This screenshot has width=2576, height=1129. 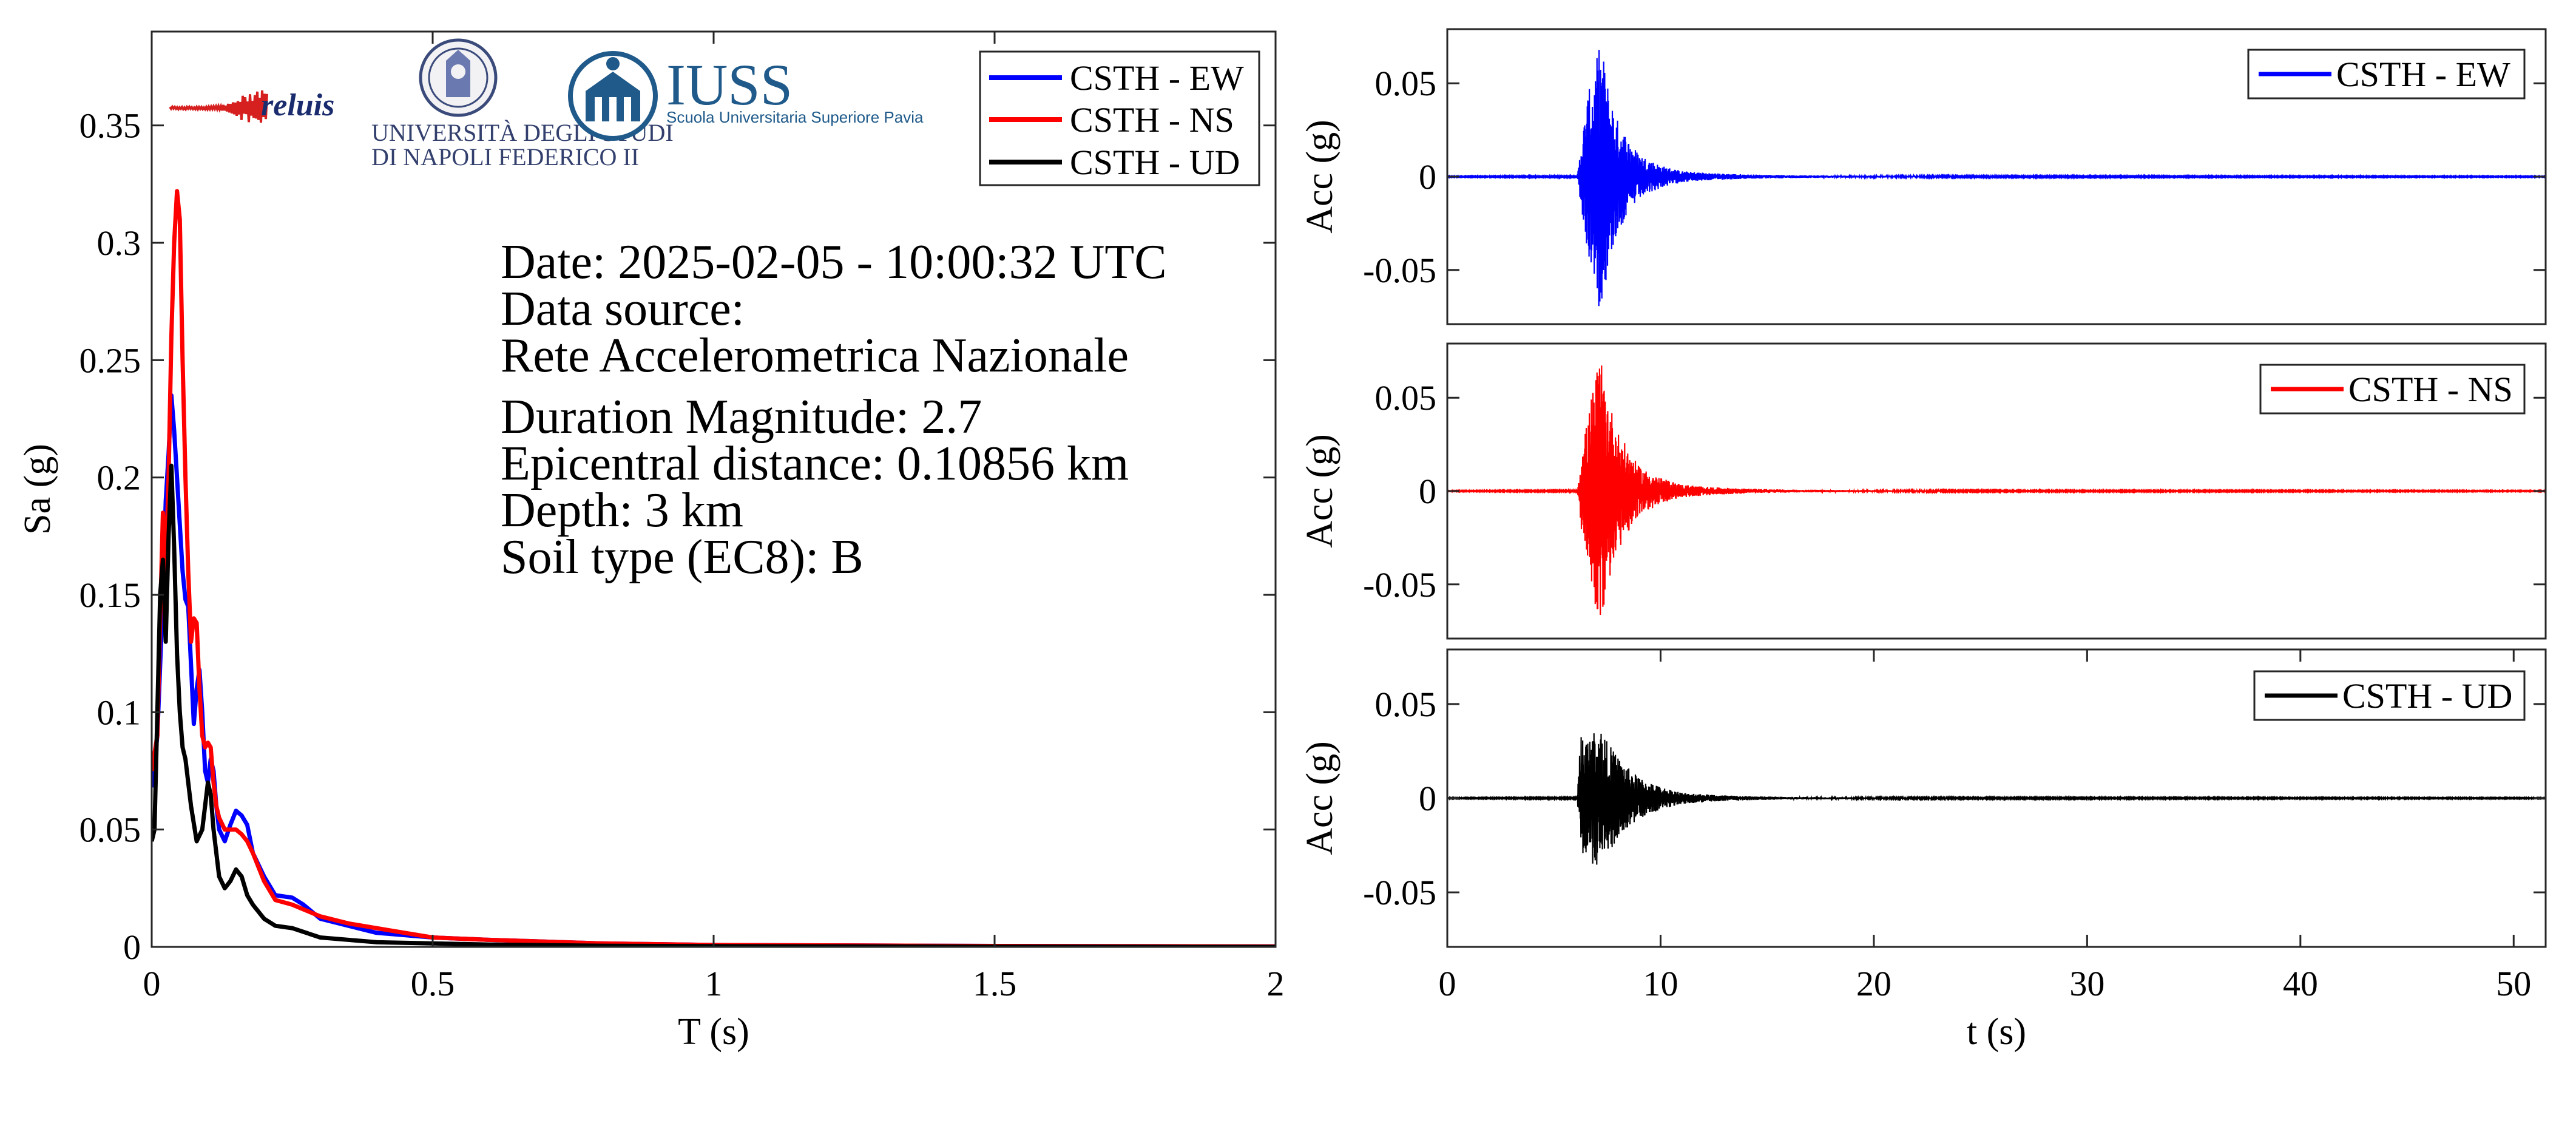 What do you see at coordinates (815, 355) in the screenshot?
I see `info-source: Rete Accelerometrica Nazionale` at bounding box center [815, 355].